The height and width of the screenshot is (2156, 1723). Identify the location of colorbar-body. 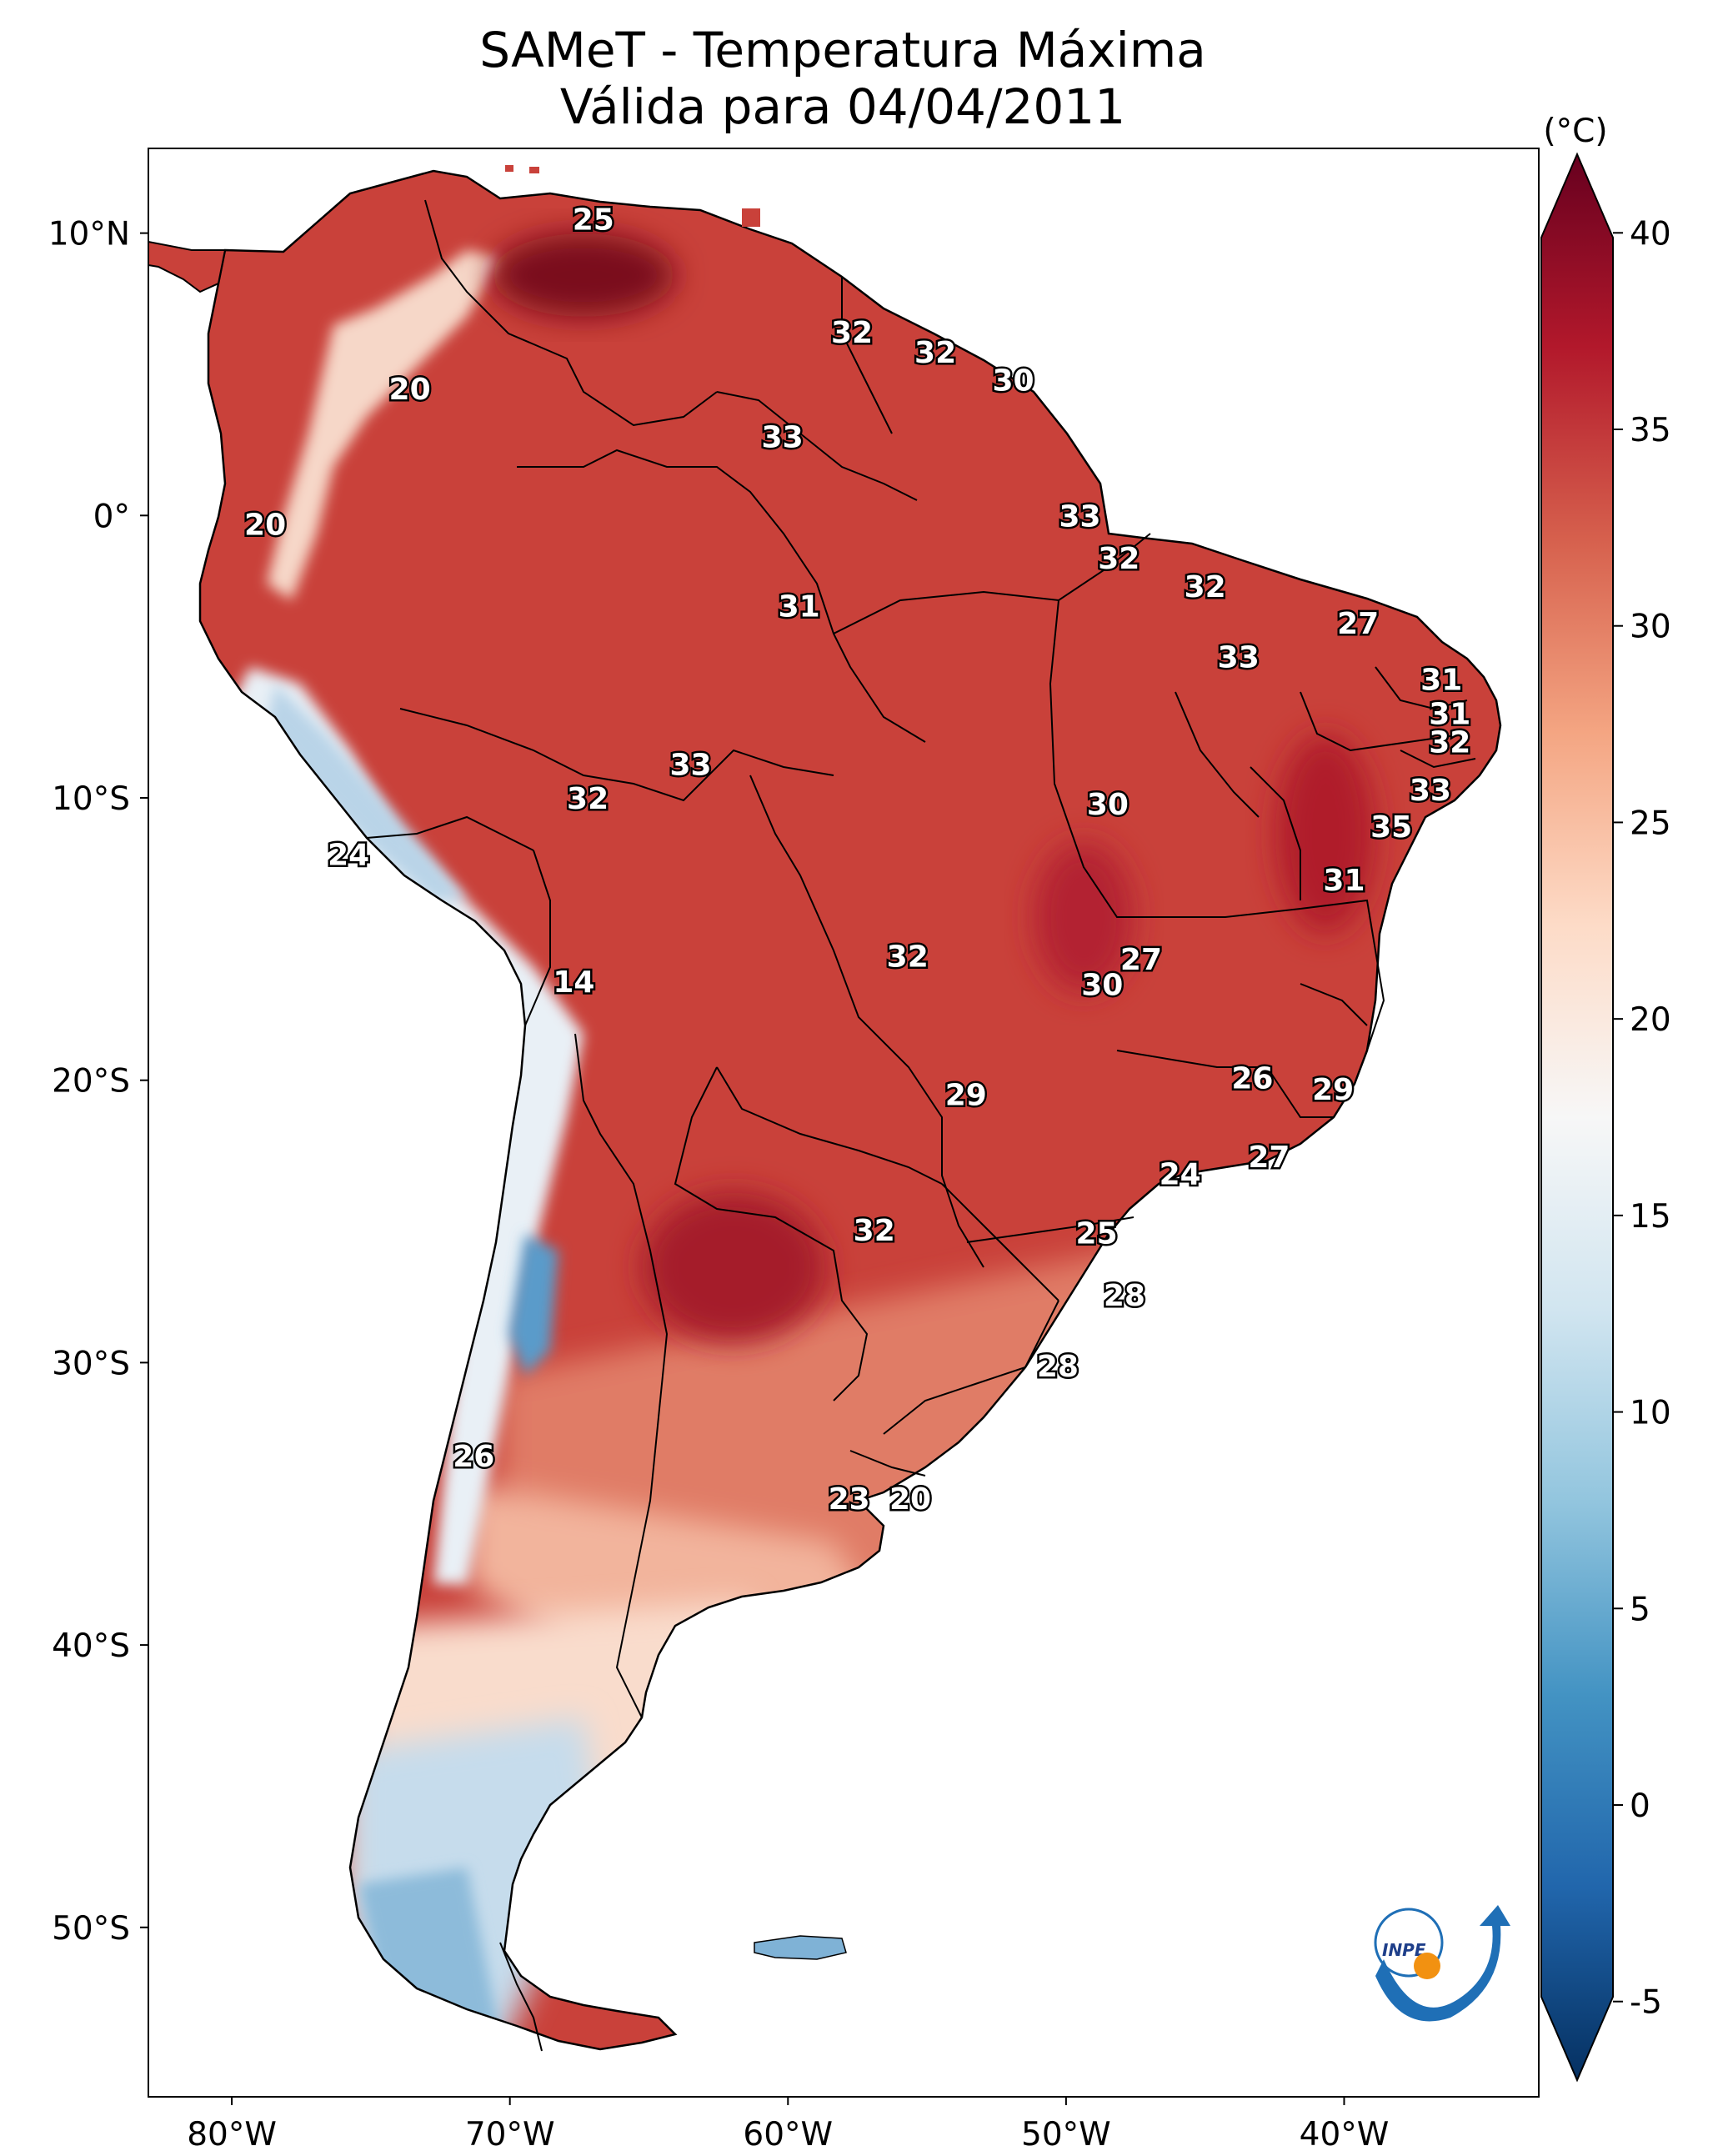
(1577, 1117).